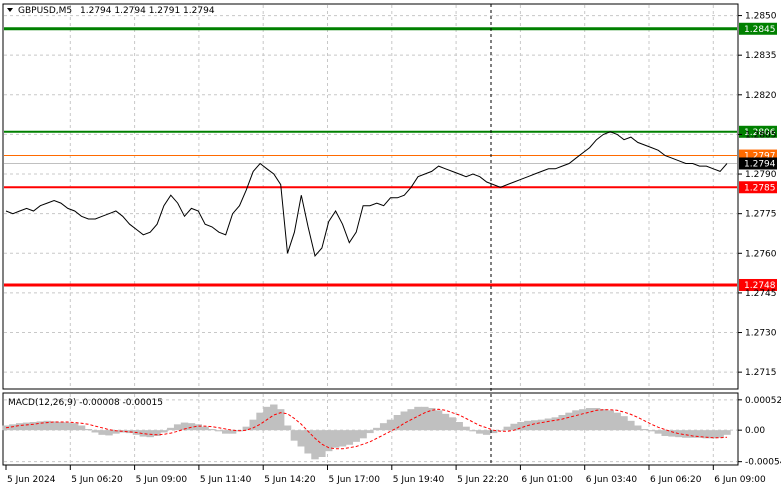 The height and width of the screenshot is (489, 781). I want to click on y-tick-label: 1.2805, so click(761, 135).